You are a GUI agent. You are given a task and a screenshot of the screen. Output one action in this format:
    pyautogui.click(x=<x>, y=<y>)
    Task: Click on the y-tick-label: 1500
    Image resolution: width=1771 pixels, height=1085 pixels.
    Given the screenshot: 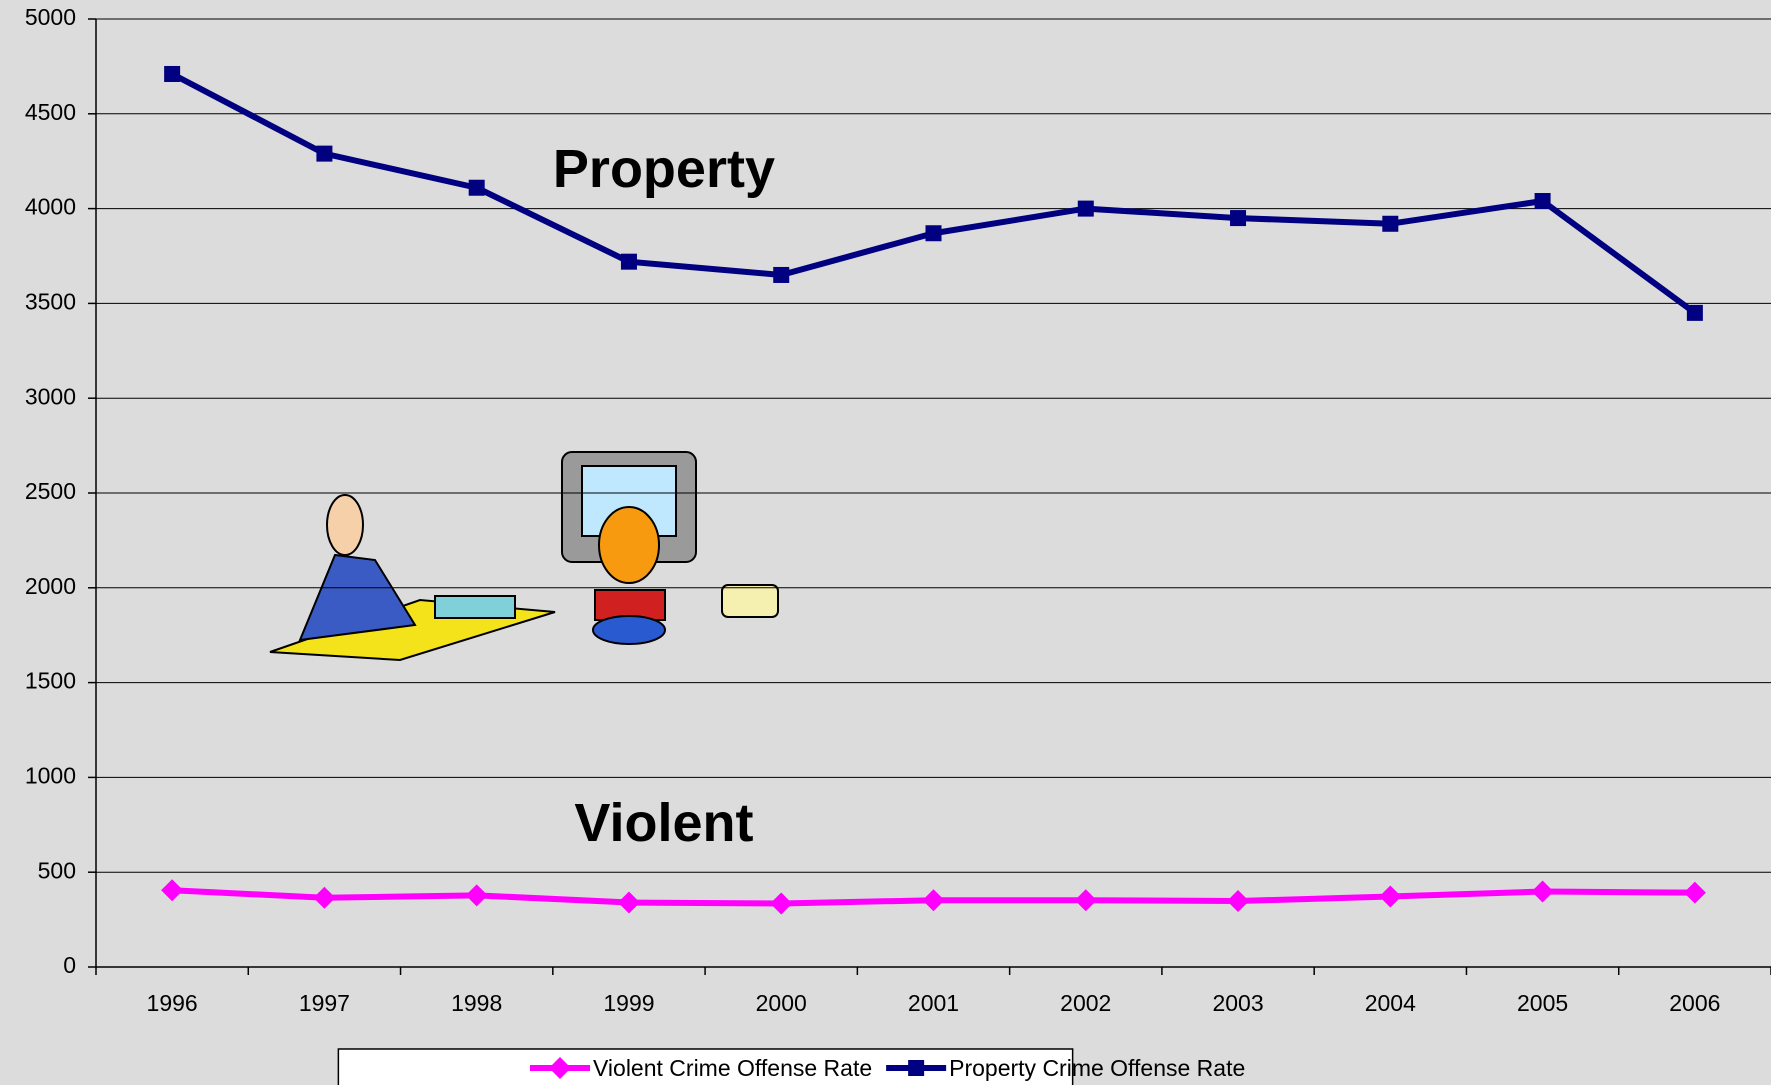 What is the action you would take?
    pyautogui.click(x=50, y=681)
    